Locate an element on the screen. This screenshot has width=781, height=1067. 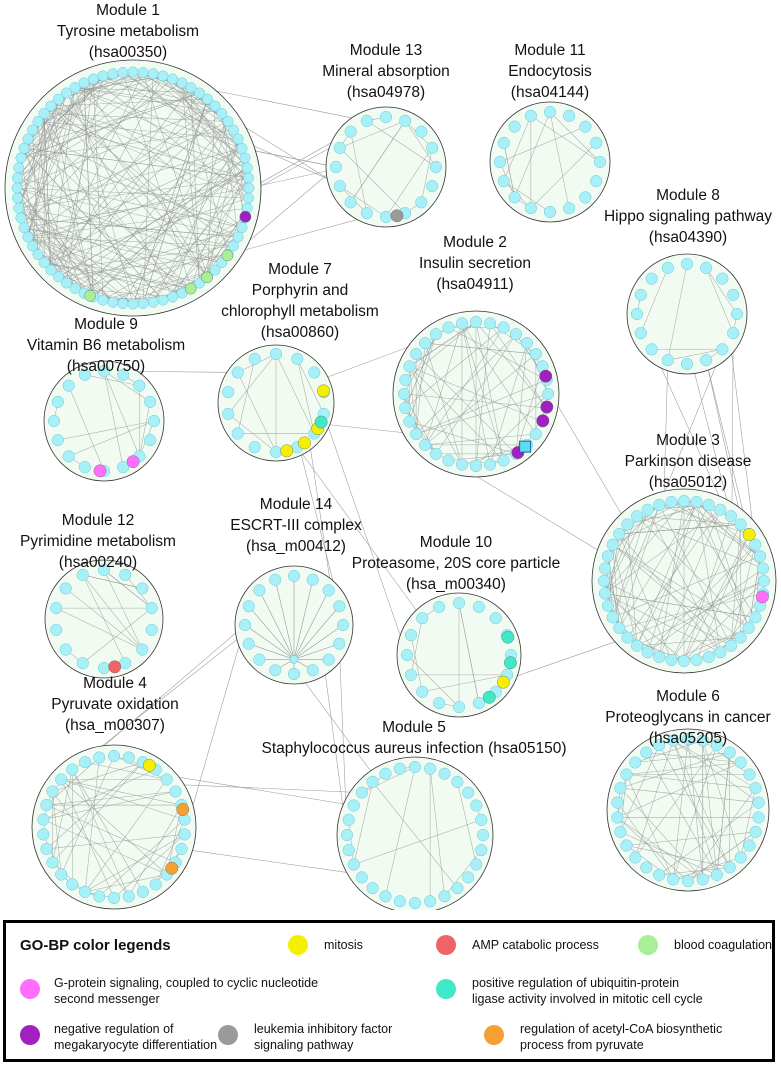
label-m14: Module 14 ESCRT-III complex (hsa_m00412) is located at coordinates (296, 525).